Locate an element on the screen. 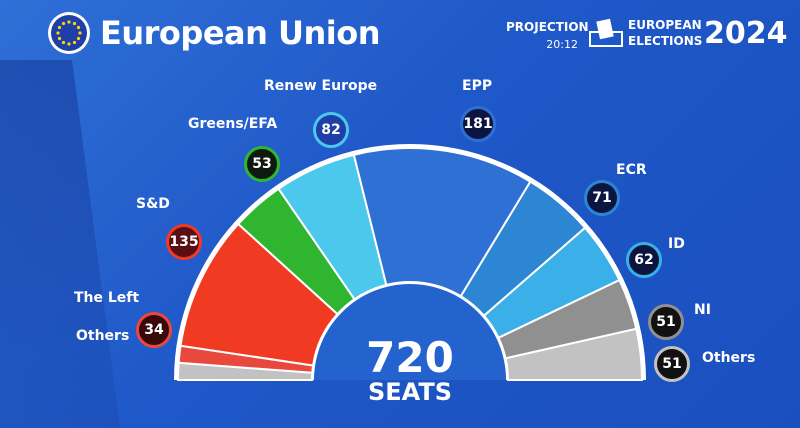 The image size is (800, 428). badge-renew-europe: 82 is located at coordinates (331, 130).